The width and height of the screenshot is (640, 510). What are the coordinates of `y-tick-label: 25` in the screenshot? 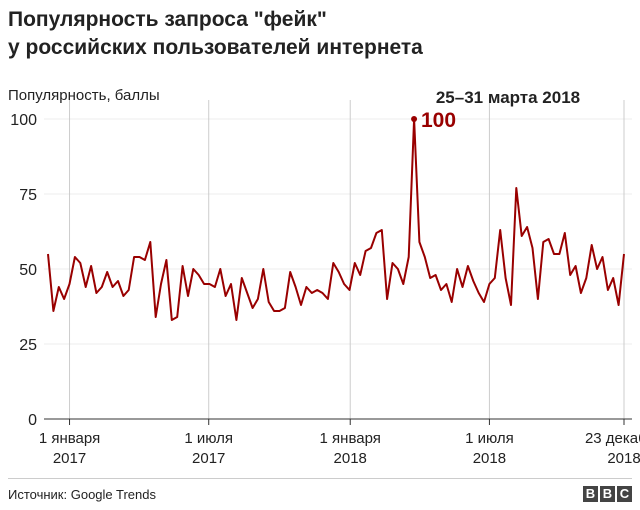 It's located at (28, 345).